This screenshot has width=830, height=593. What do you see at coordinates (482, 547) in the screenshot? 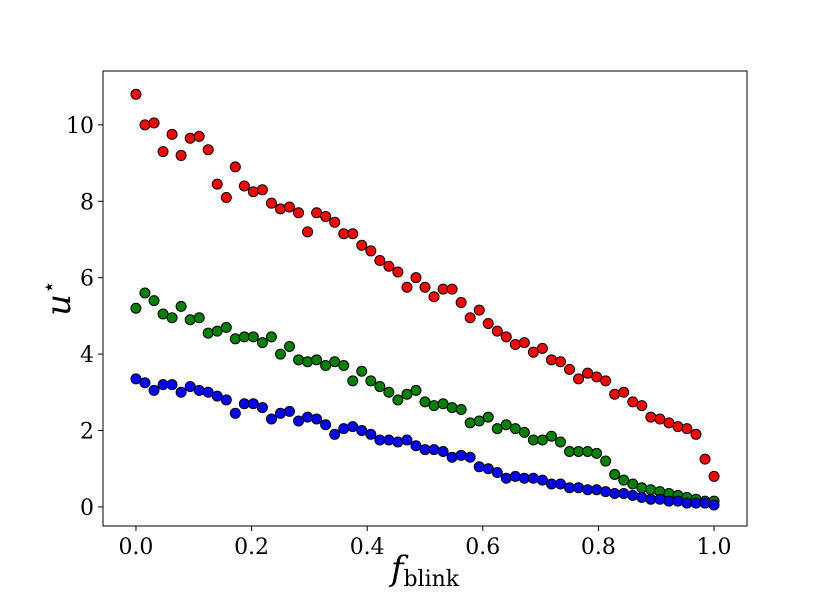
I see `x-tick-label: 0.6` at bounding box center [482, 547].